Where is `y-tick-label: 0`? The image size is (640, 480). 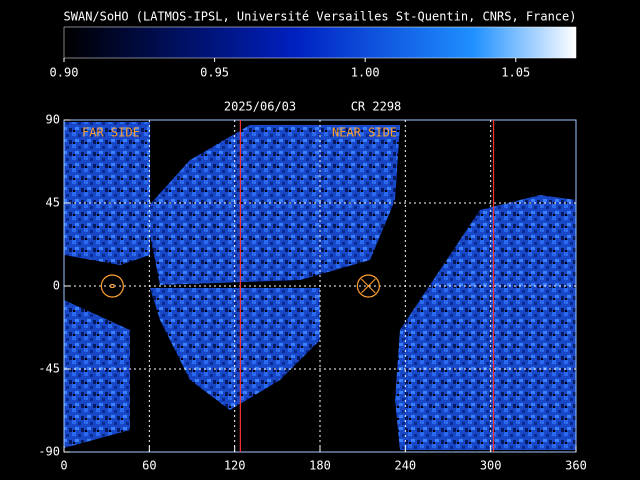 y-tick-label: 0 is located at coordinates (56, 286).